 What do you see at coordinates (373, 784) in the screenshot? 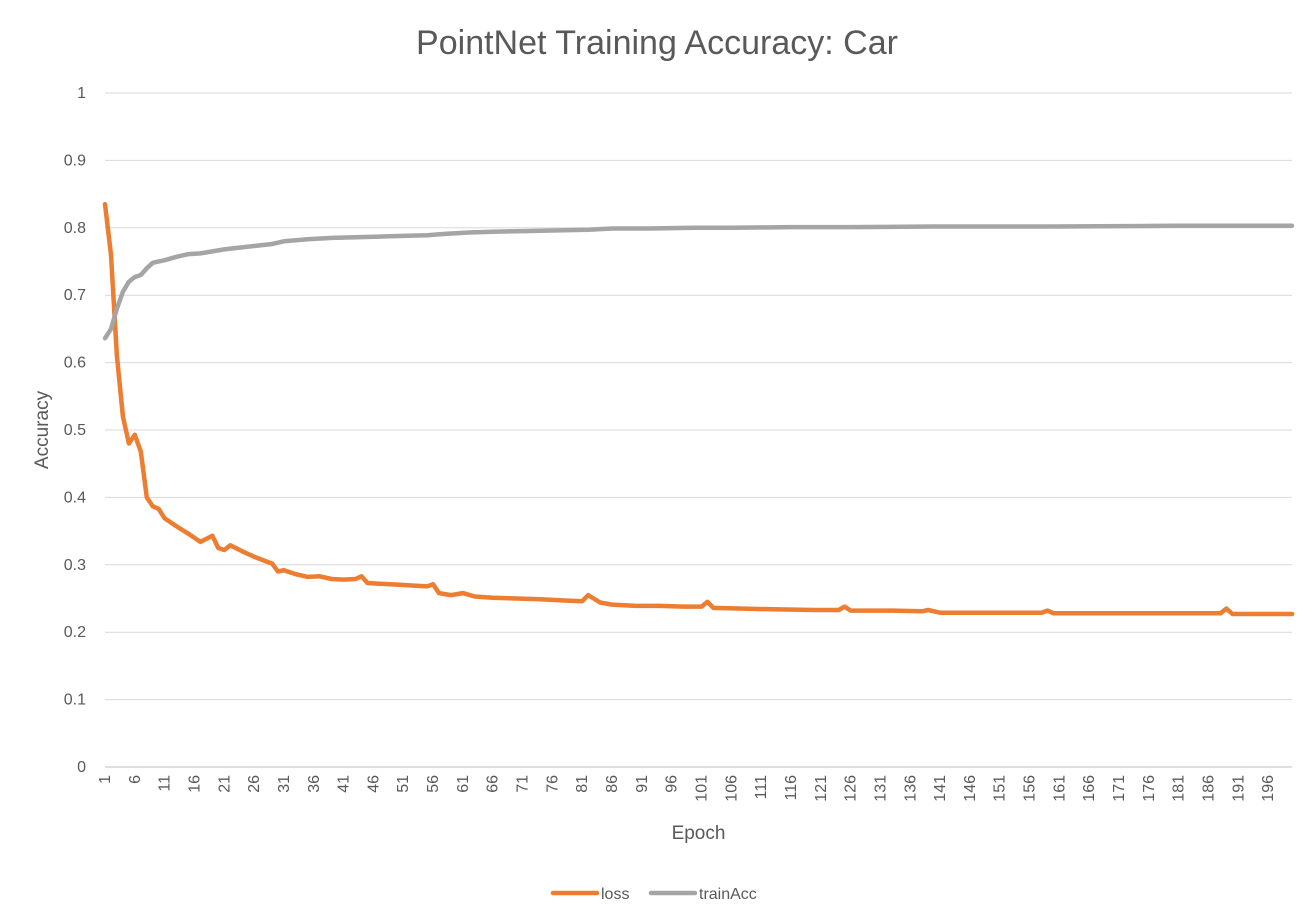
I see `x-tick-label: 46` at bounding box center [373, 784].